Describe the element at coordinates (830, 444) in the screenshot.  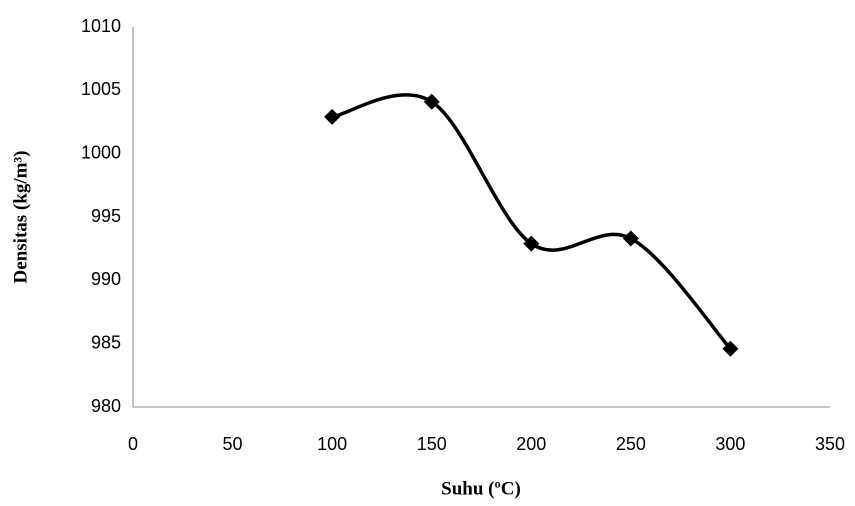
I see `x-tick-label: 350` at that location.